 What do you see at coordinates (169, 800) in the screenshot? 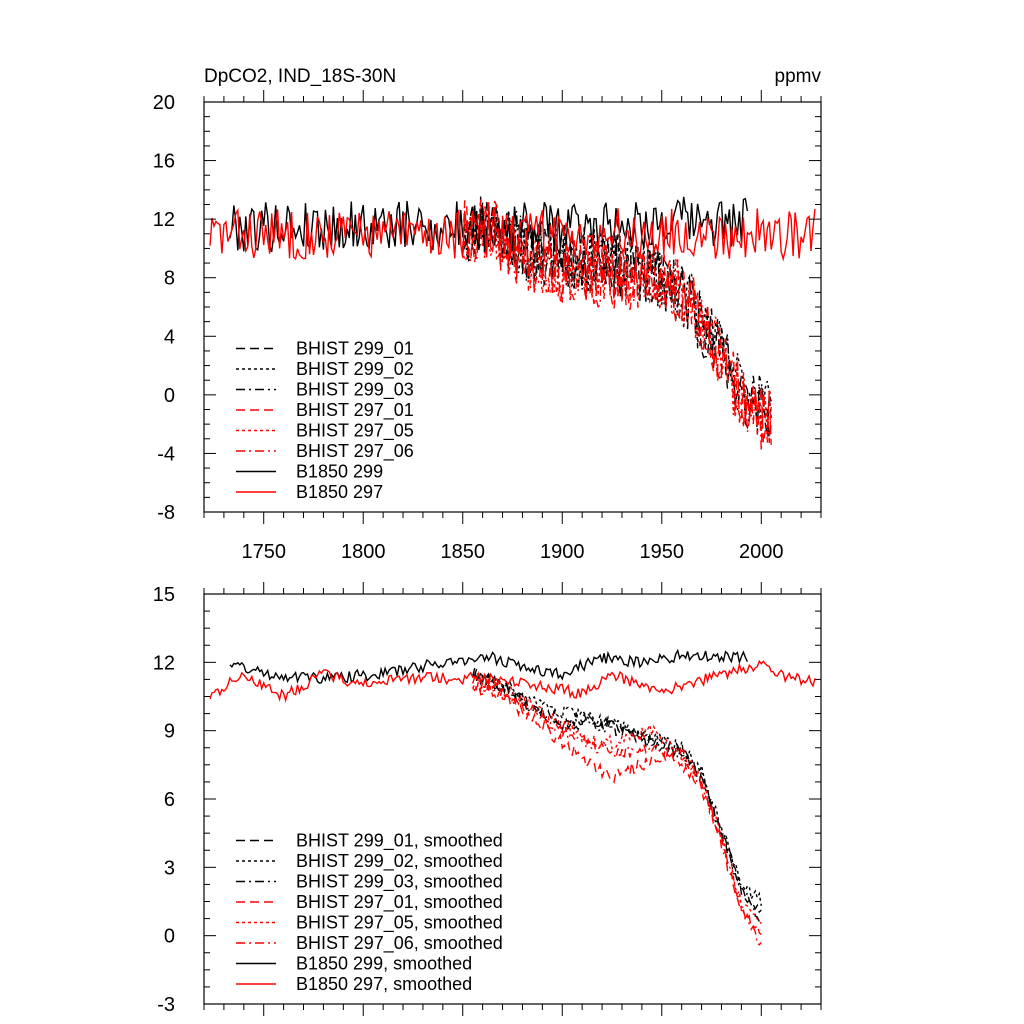
I see `y-tick-label-bottom-3: 6` at bounding box center [169, 800].